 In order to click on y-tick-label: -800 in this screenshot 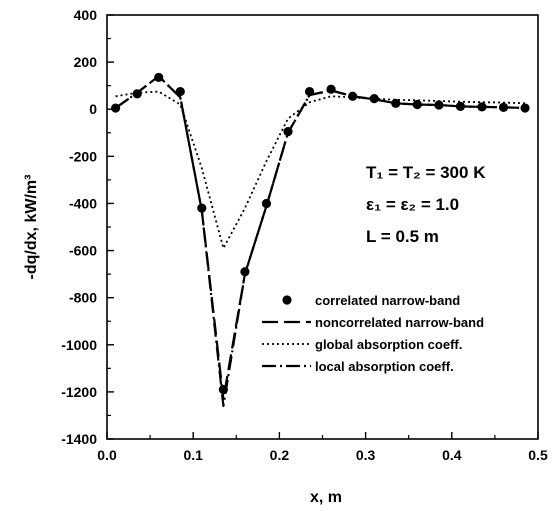, I will do `click(83, 298)`.